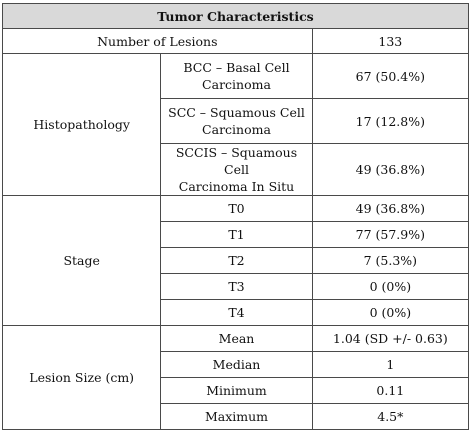 This screenshot has height=430, width=472. I want to click on table-row: T4 0 (0%), so click(236, 312).